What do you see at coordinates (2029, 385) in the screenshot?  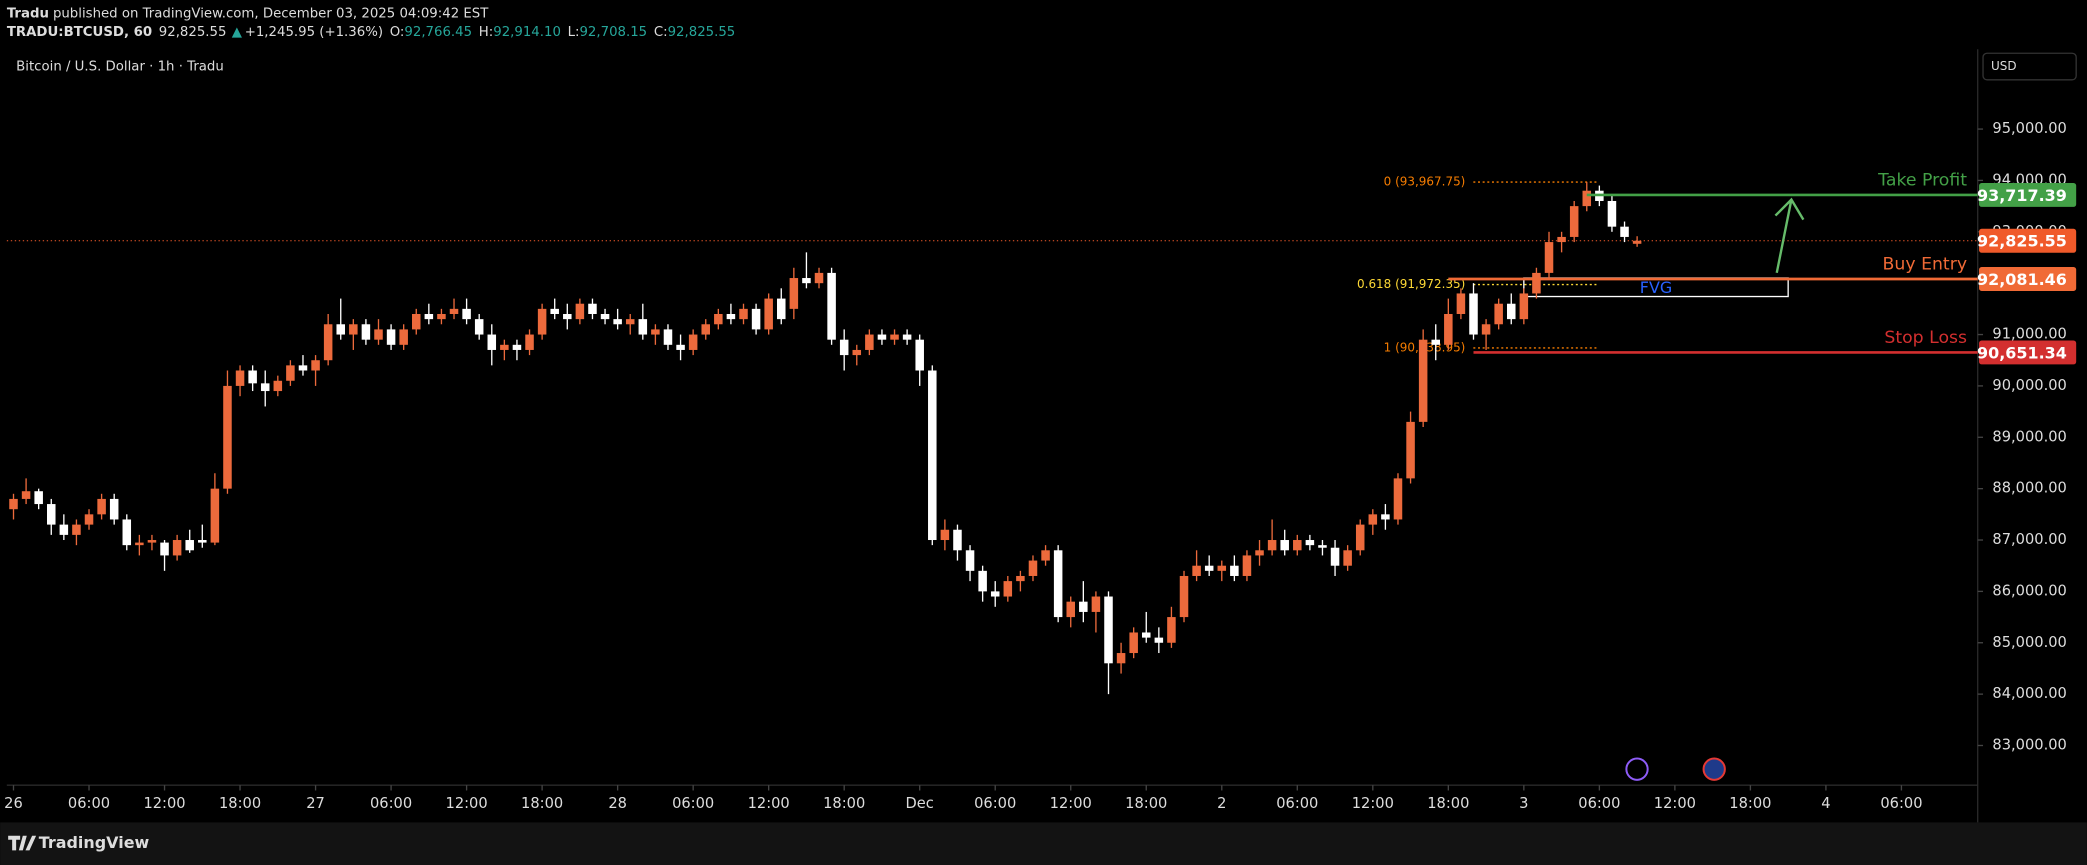 I see `y-tick-label: 90,000.00` at bounding box center [2029, 385].